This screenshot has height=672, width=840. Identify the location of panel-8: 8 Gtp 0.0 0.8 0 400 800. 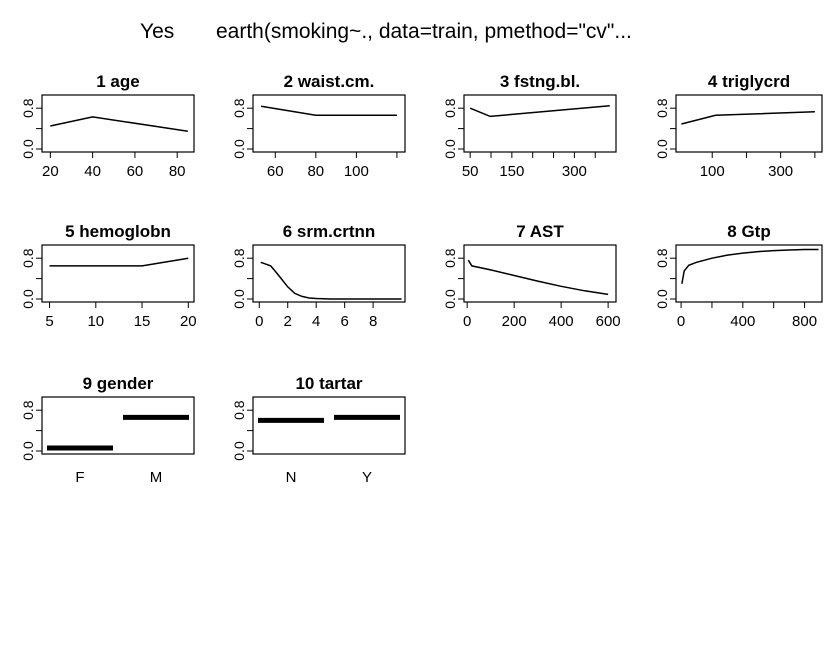
(738, 276).